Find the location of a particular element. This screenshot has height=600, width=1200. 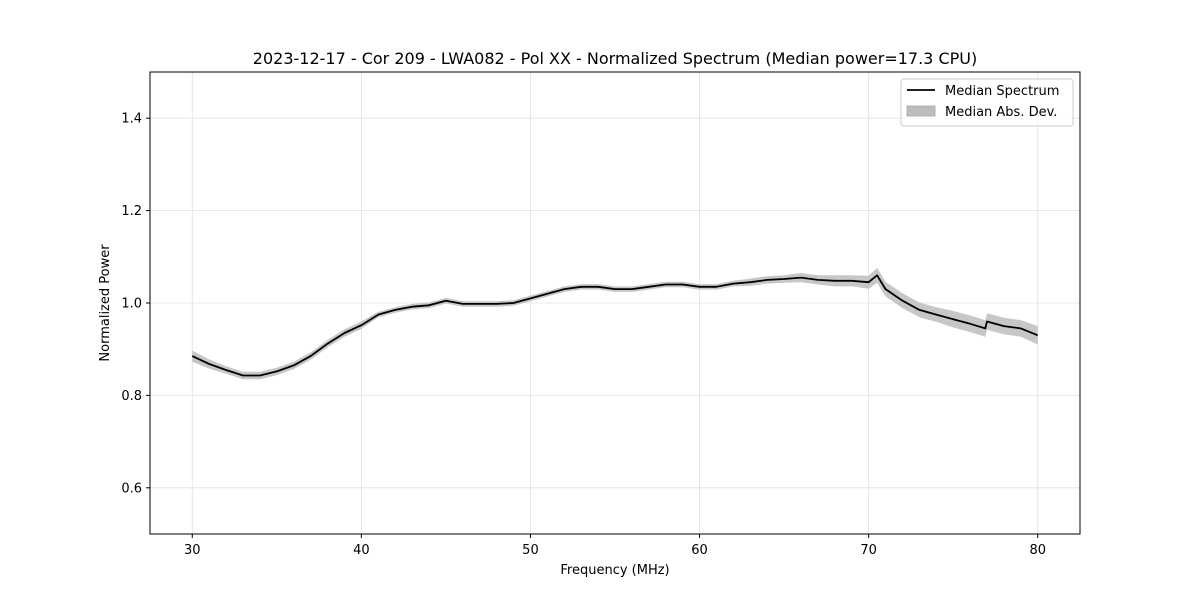

x-axis-ticks: 30 40 50 60 70 80 is located at coordinates (615, 546).